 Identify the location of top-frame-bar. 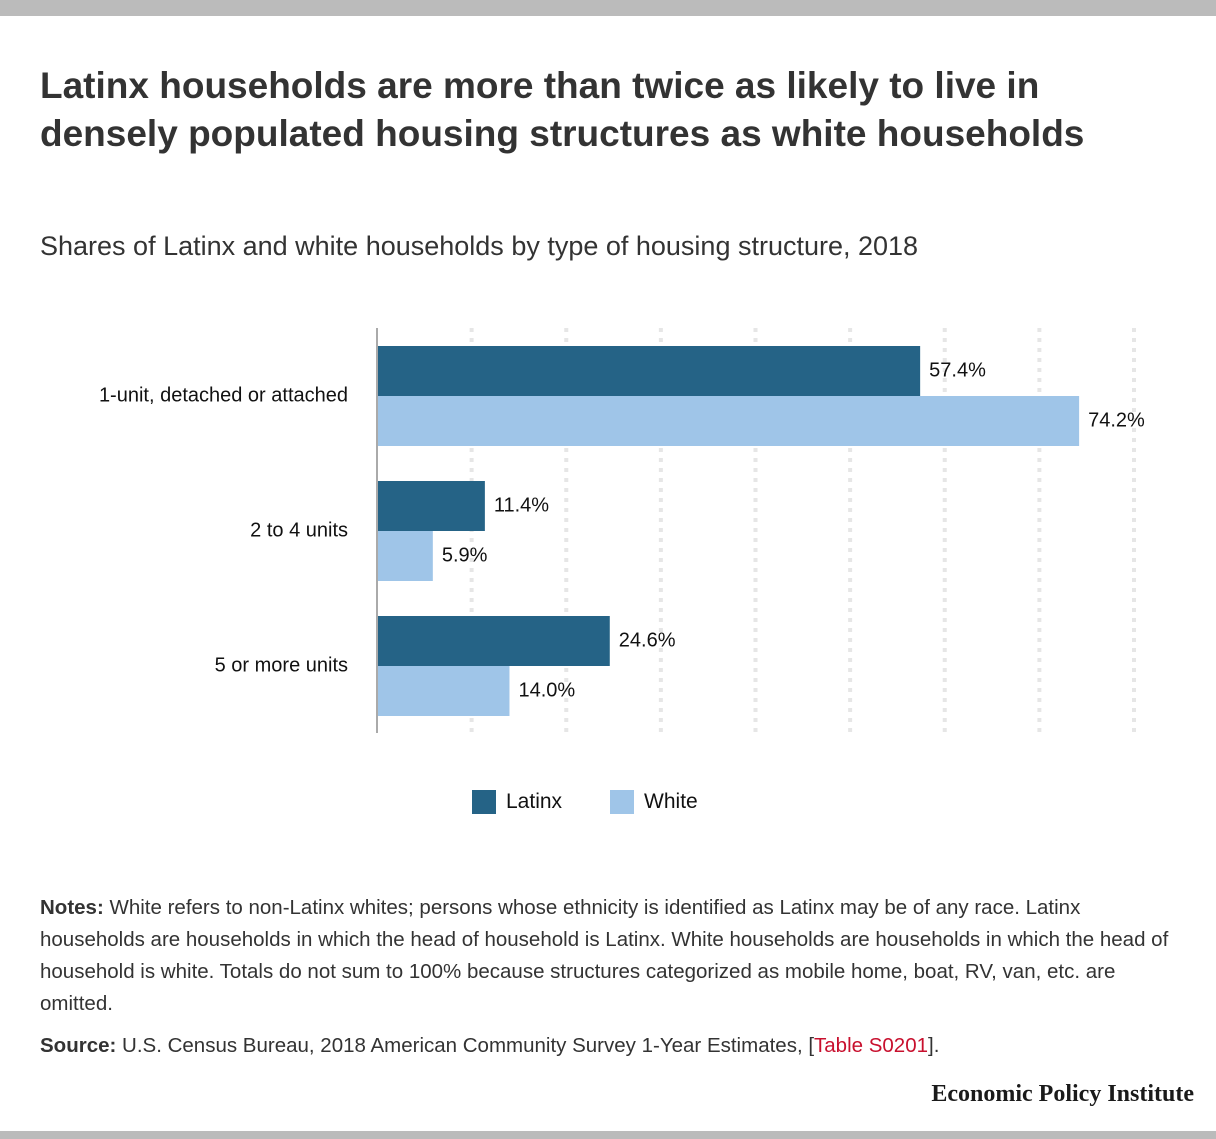
(608, 8).